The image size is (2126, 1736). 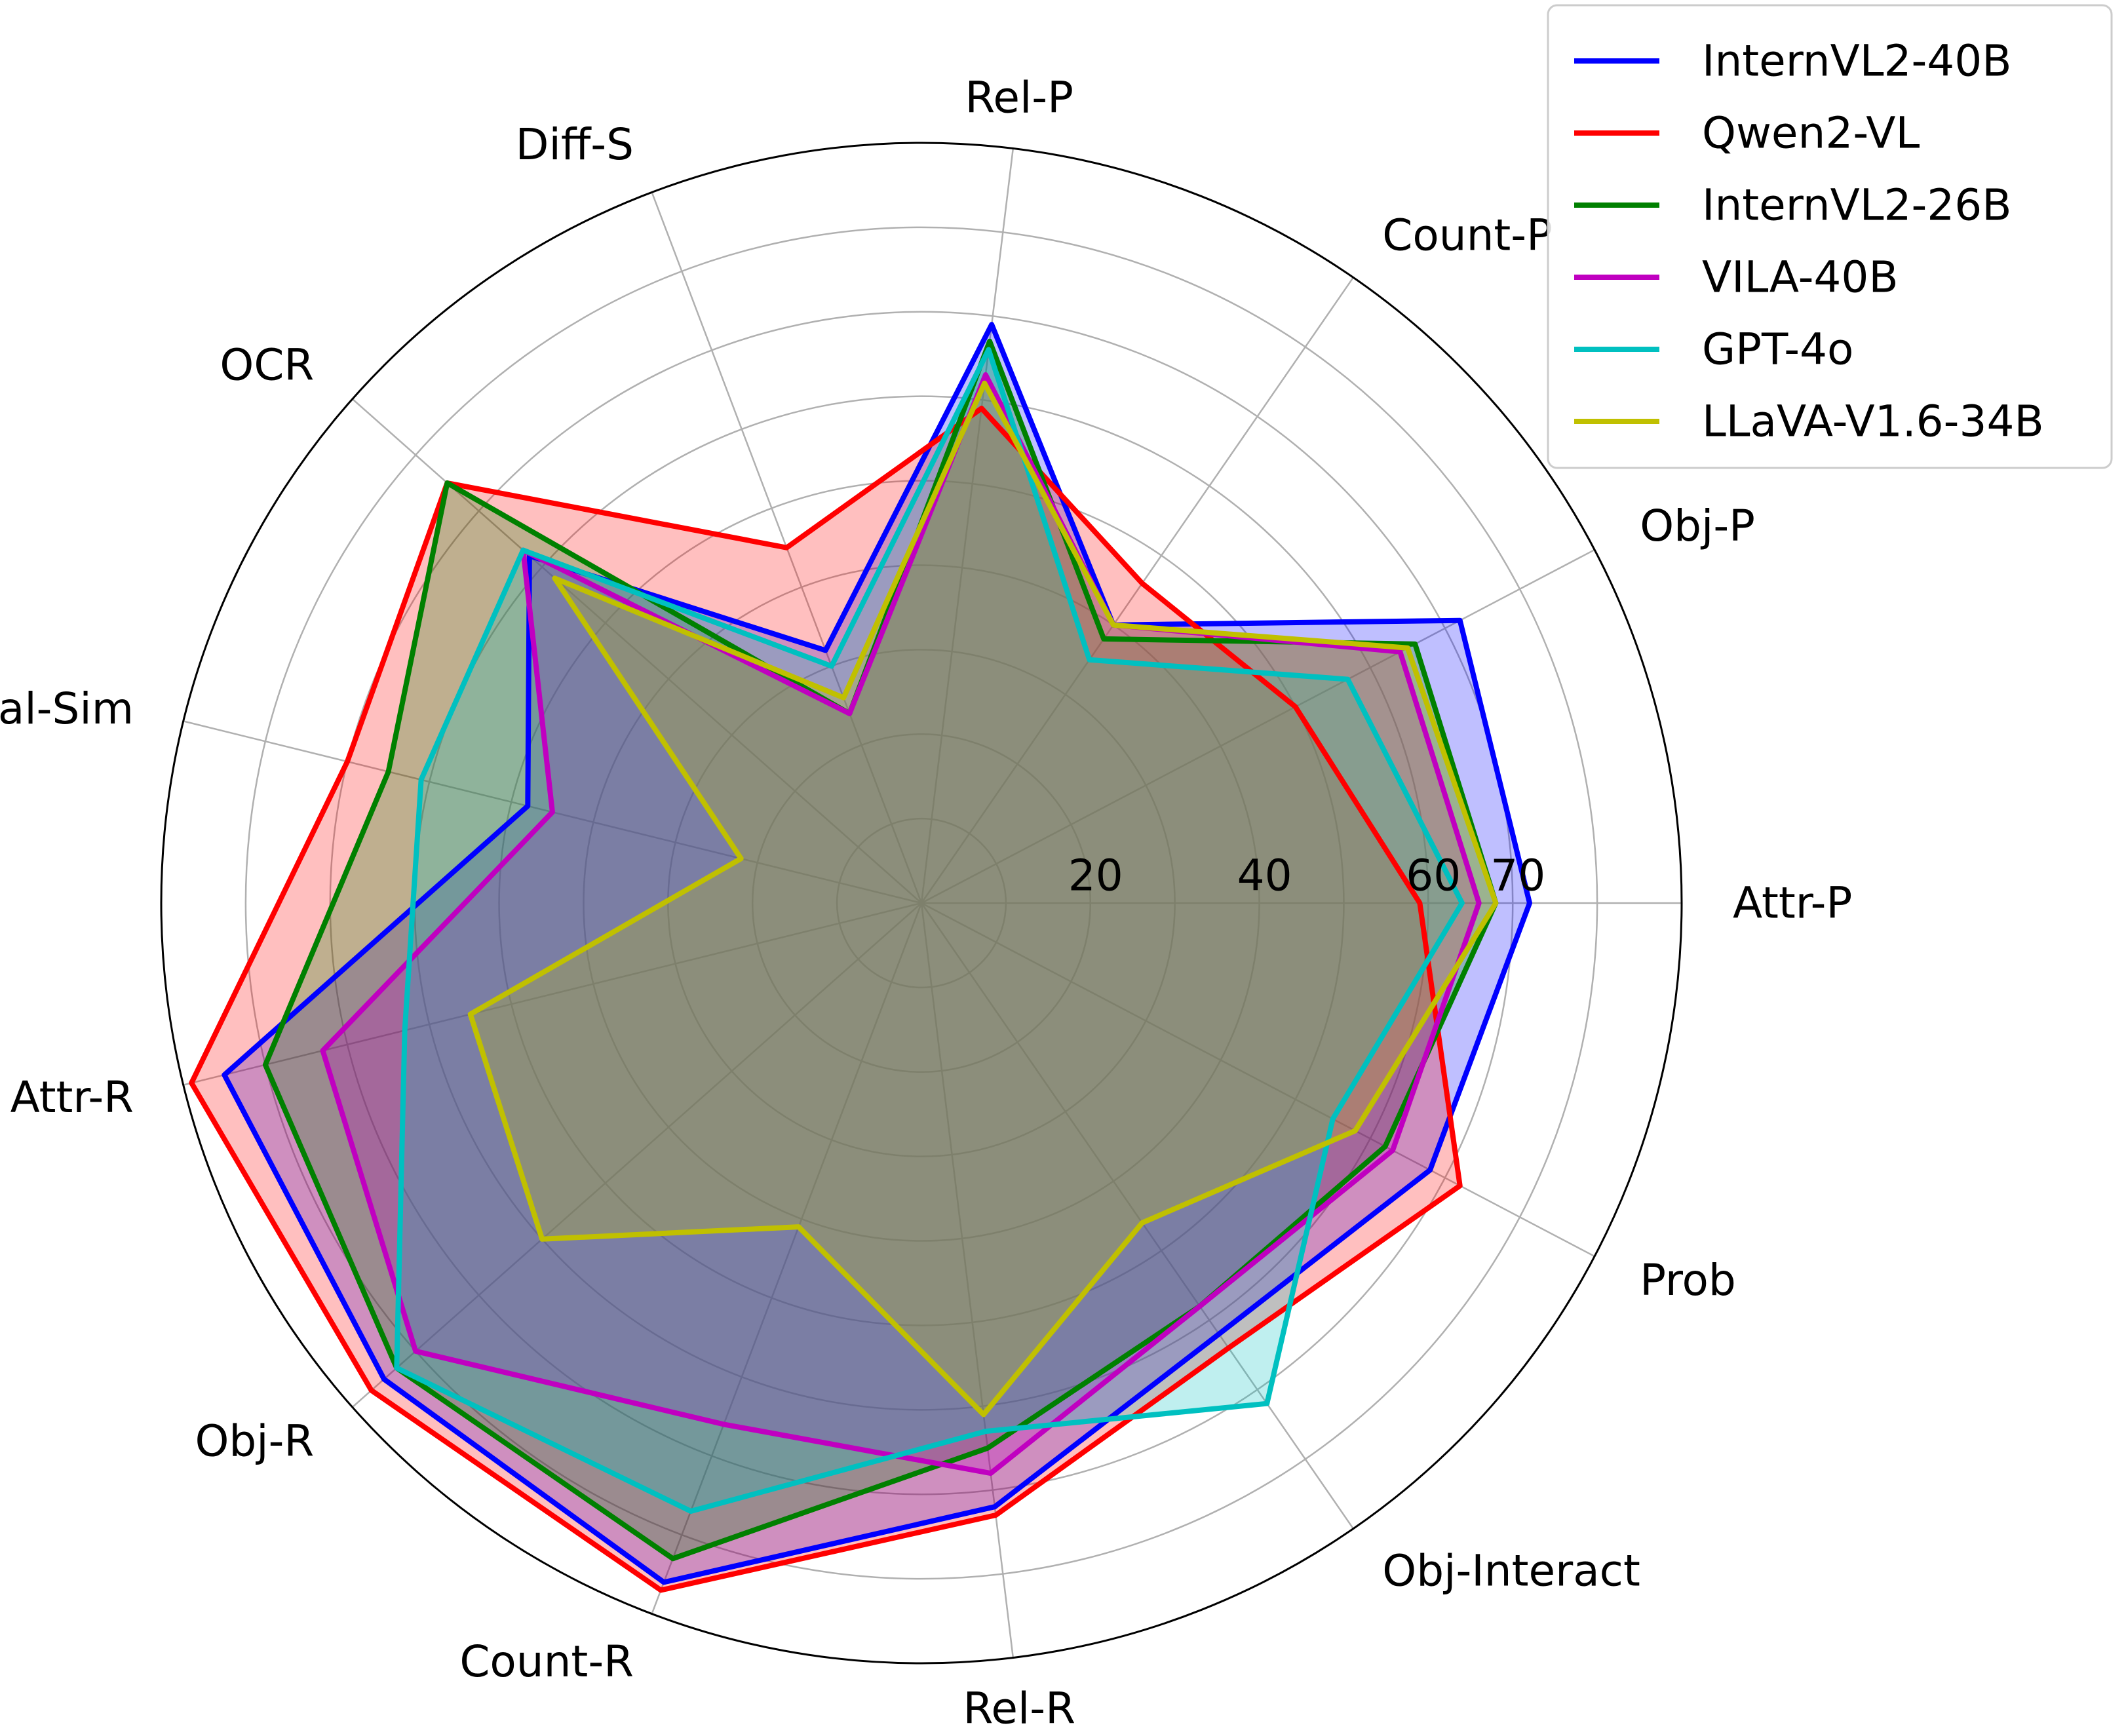 I want to click on legend-label-3: VILA-40B, so click(x=1800, y=277).